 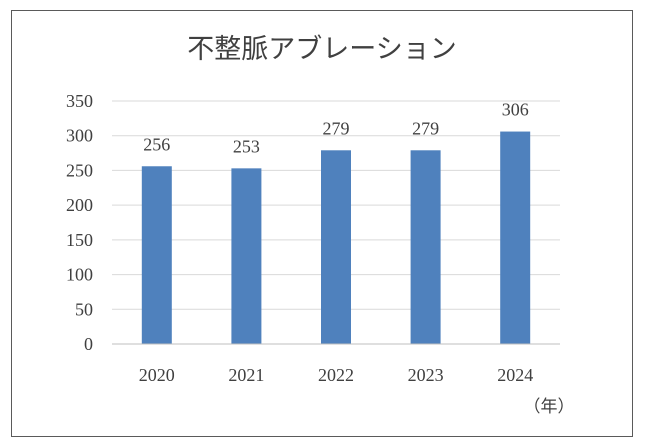 What do you see at coordinates (157, 375) in the screenshot?
I see `x-tick-label: 2020` at bounding box center [157, 375].